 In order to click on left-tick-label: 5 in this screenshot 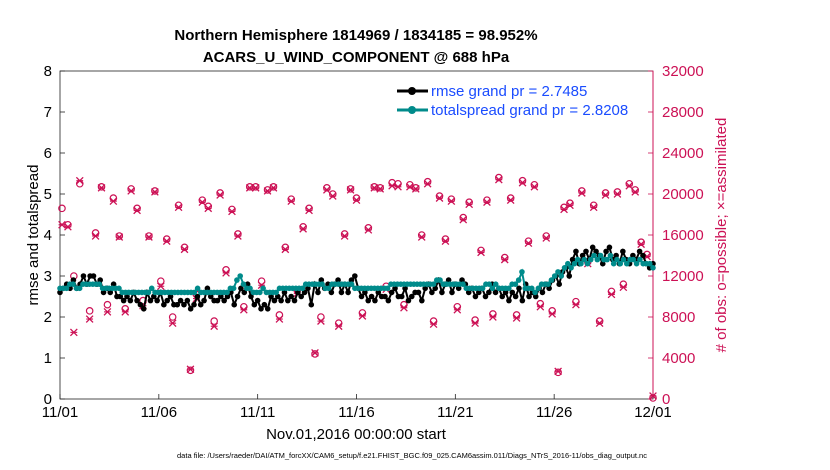, I will do `click(48, 194)`.